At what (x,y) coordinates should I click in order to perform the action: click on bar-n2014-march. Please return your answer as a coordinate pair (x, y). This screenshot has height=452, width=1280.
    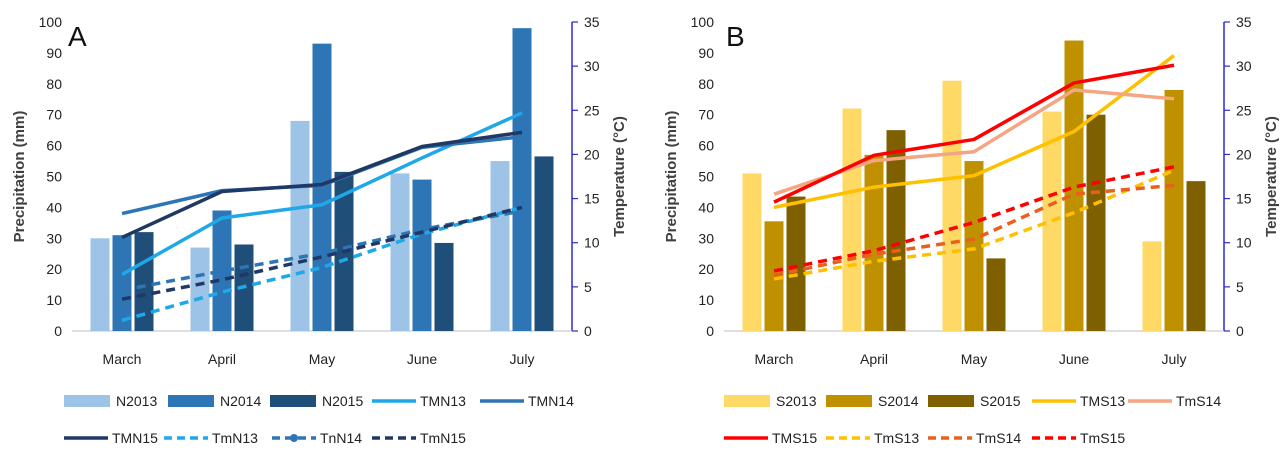
    Looking at the image, I should click on (122, 283).